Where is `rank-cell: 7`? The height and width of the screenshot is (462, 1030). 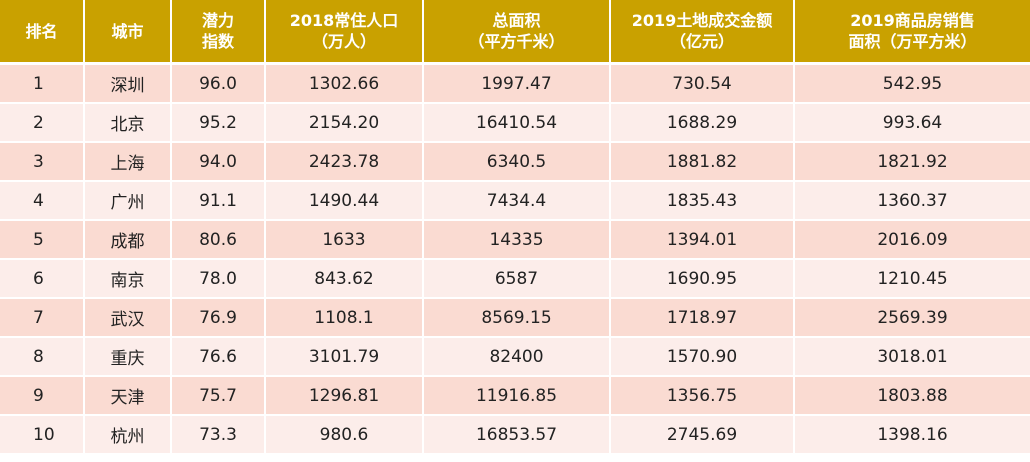 rank-cell: 7 is located at coordinates (42, 318).